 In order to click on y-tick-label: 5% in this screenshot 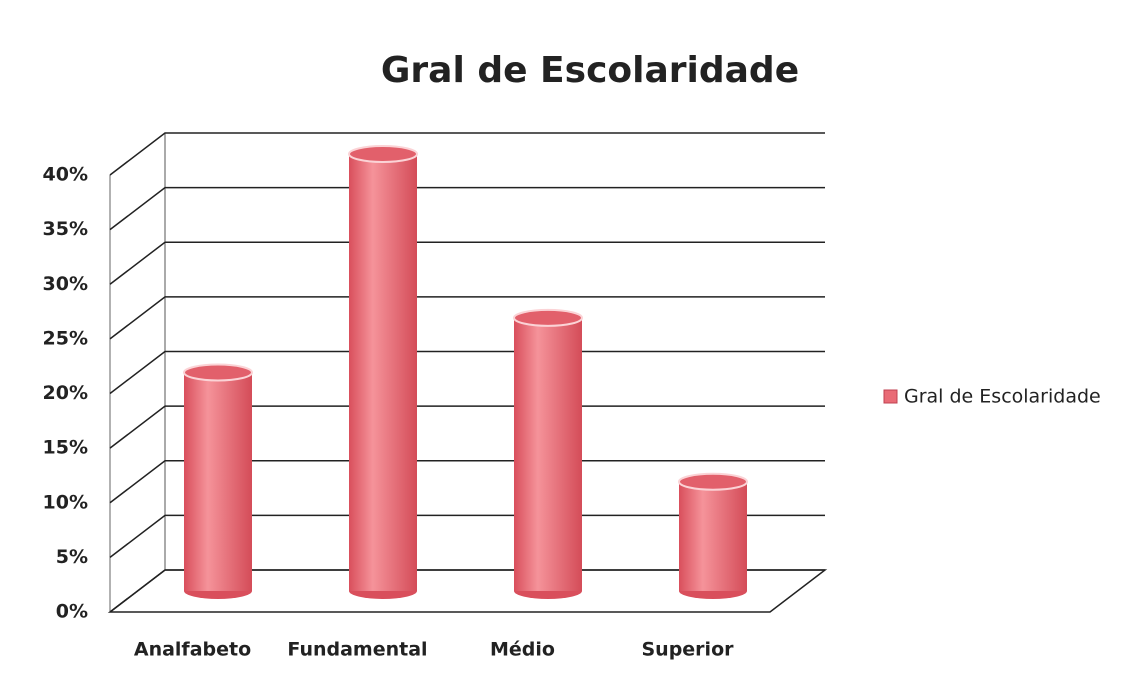, I will do `click(72, 557)`.